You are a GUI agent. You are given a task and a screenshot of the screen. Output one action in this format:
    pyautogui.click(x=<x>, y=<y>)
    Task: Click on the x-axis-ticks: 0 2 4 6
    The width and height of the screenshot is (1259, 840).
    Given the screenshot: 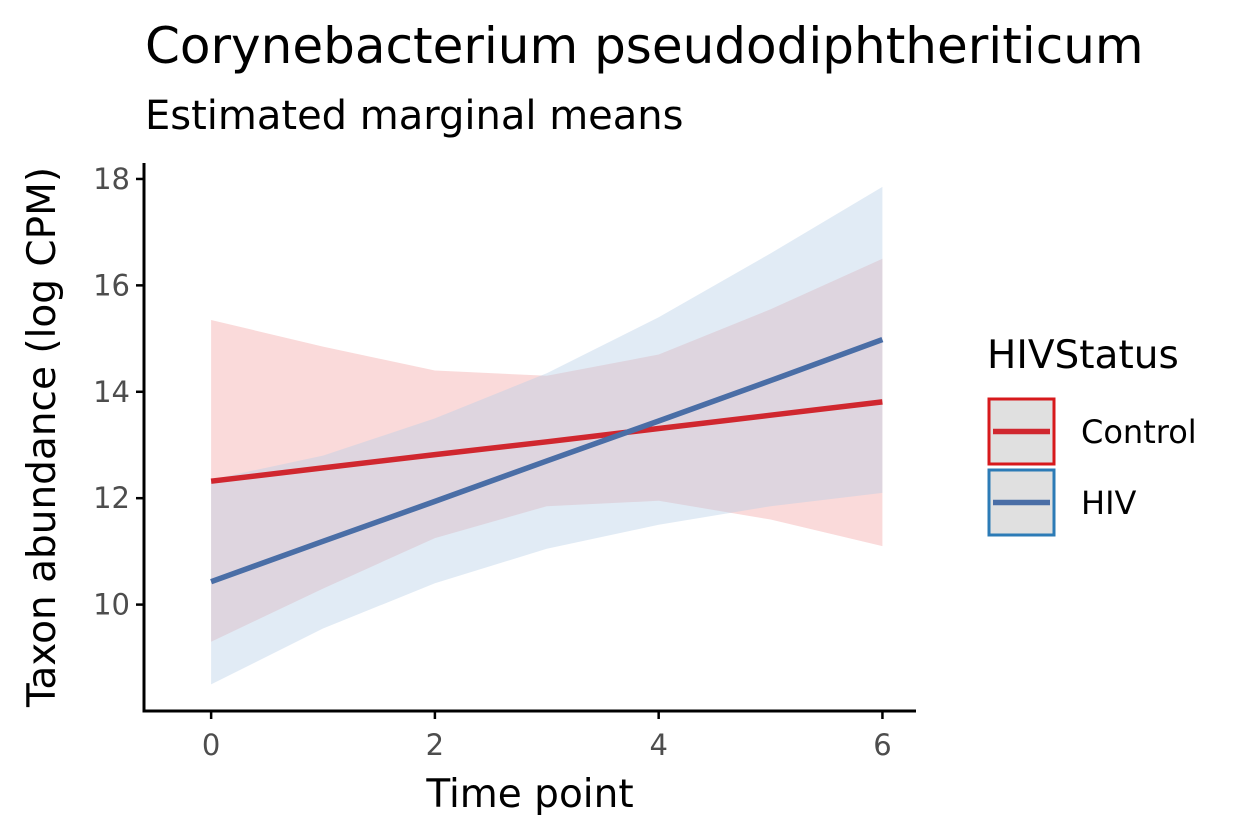 What is the action you would take?
    pyautogui.click(x=547, y=736)
    